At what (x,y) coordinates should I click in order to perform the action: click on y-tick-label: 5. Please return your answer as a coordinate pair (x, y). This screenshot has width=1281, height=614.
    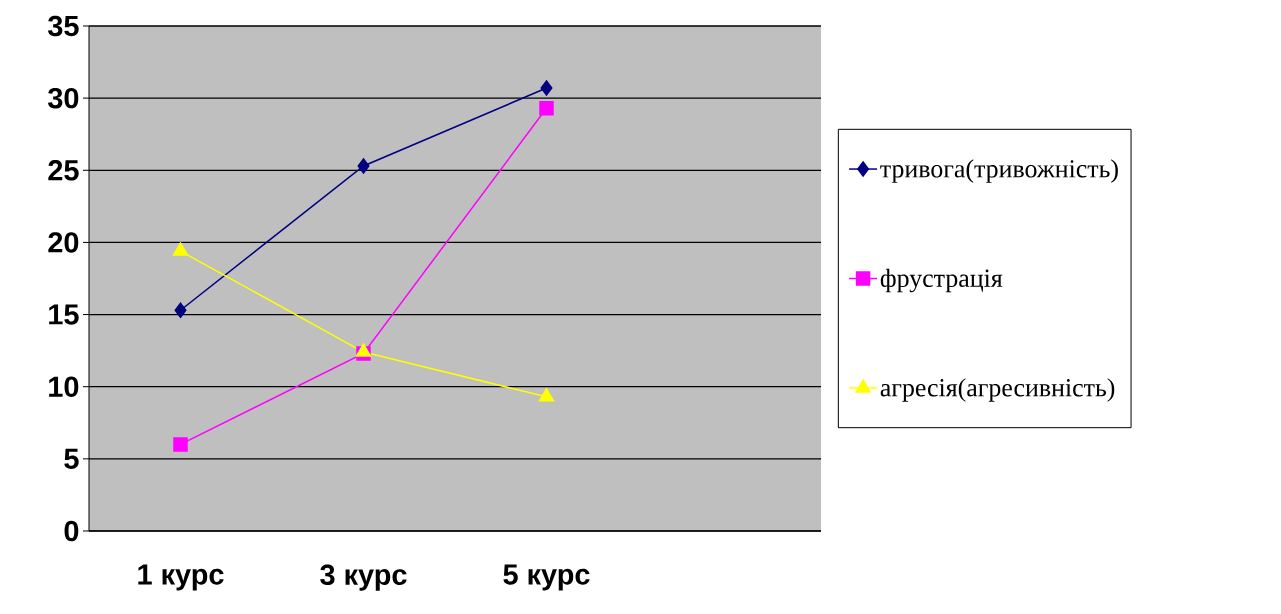
    Looking at the image, I should click on (71, 458).